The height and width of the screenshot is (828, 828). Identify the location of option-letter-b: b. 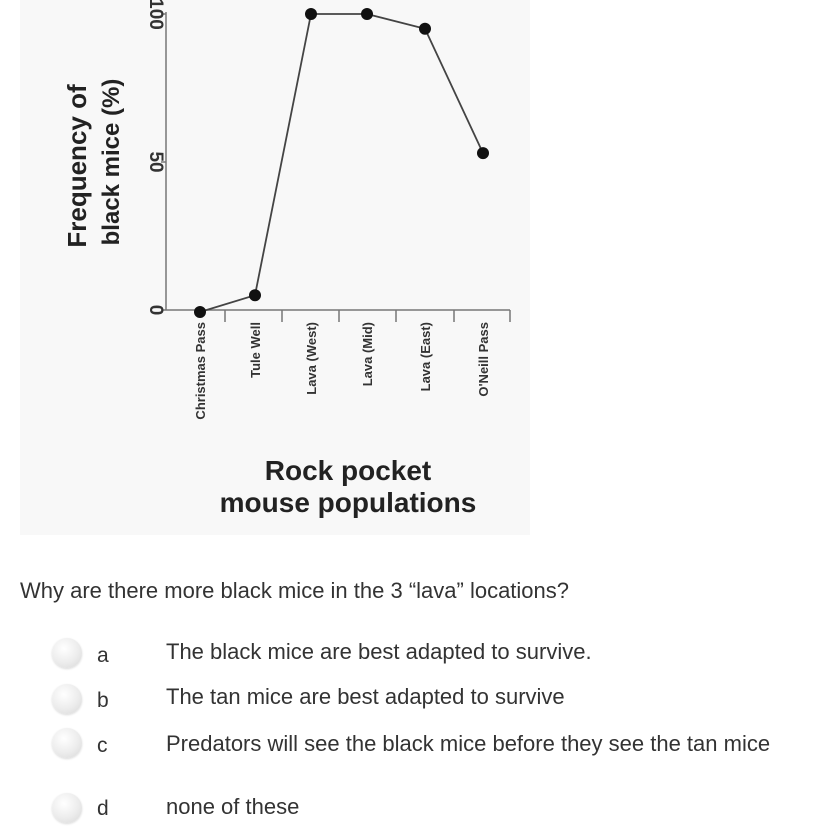
(103, 700).